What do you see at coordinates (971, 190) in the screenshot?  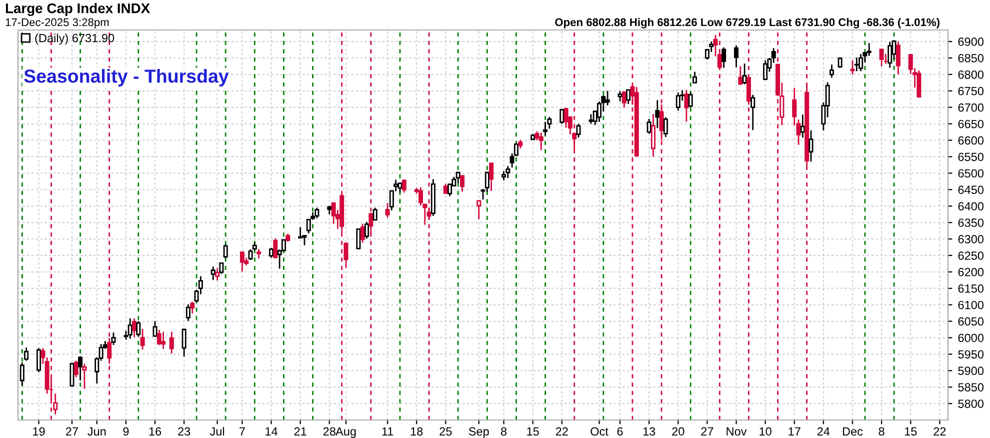 I see `y-tick-label: 6450` at bounding box center [971, 190].